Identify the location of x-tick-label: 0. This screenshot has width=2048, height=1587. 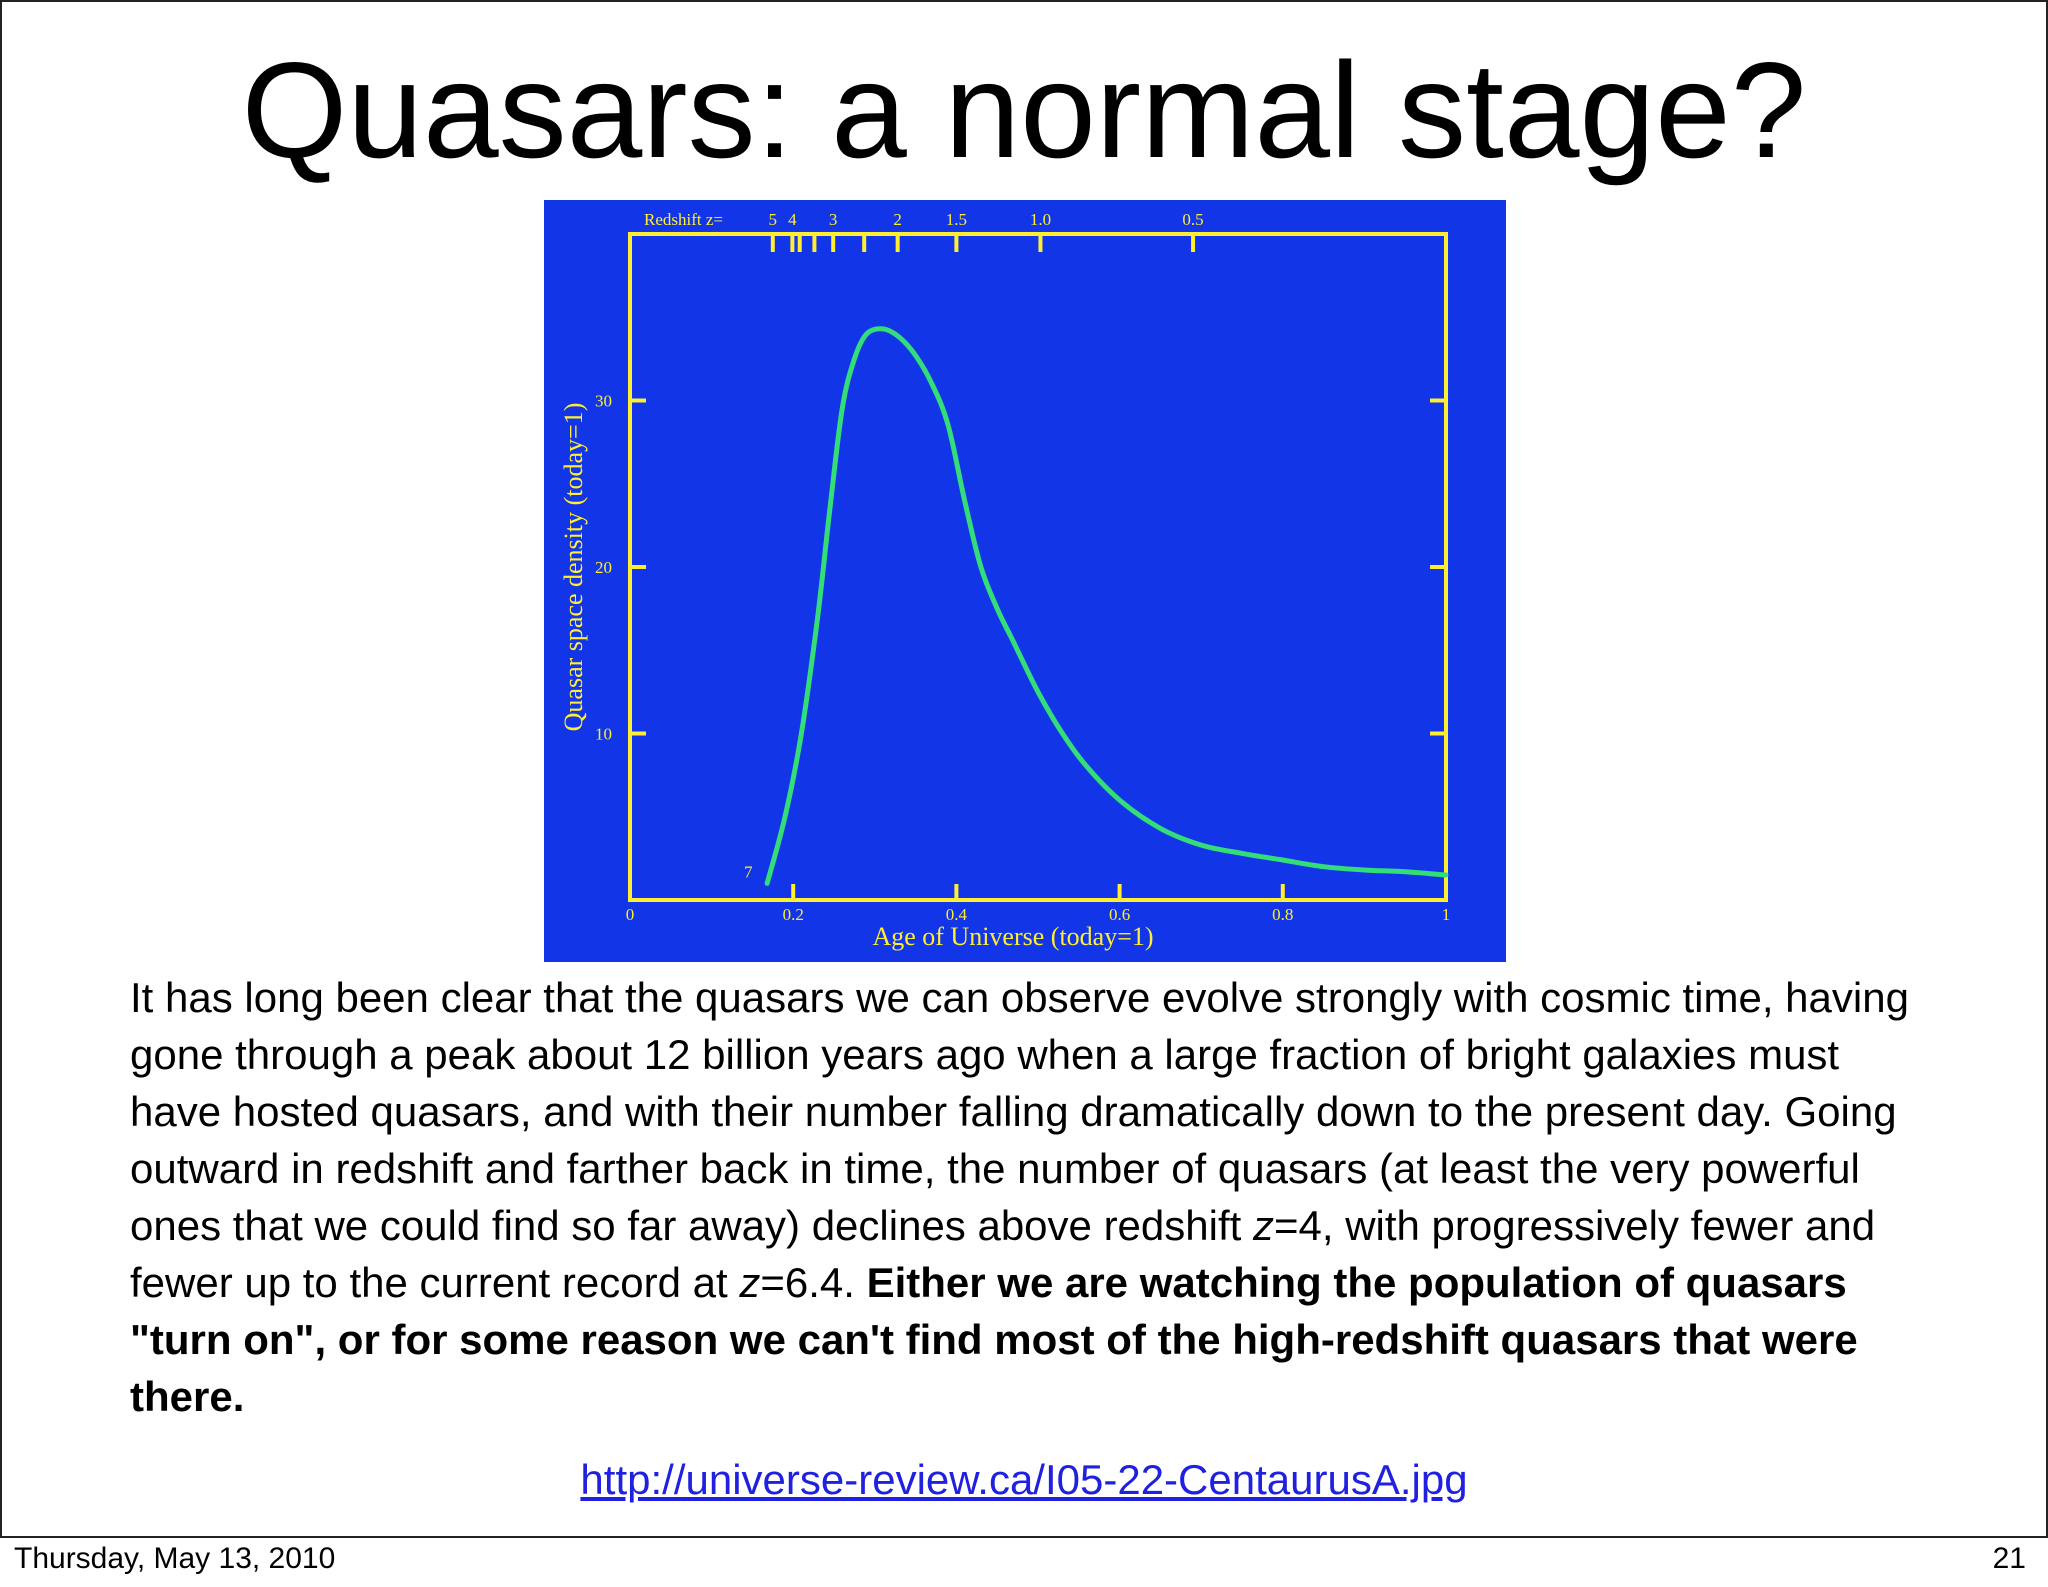
(630, 914).